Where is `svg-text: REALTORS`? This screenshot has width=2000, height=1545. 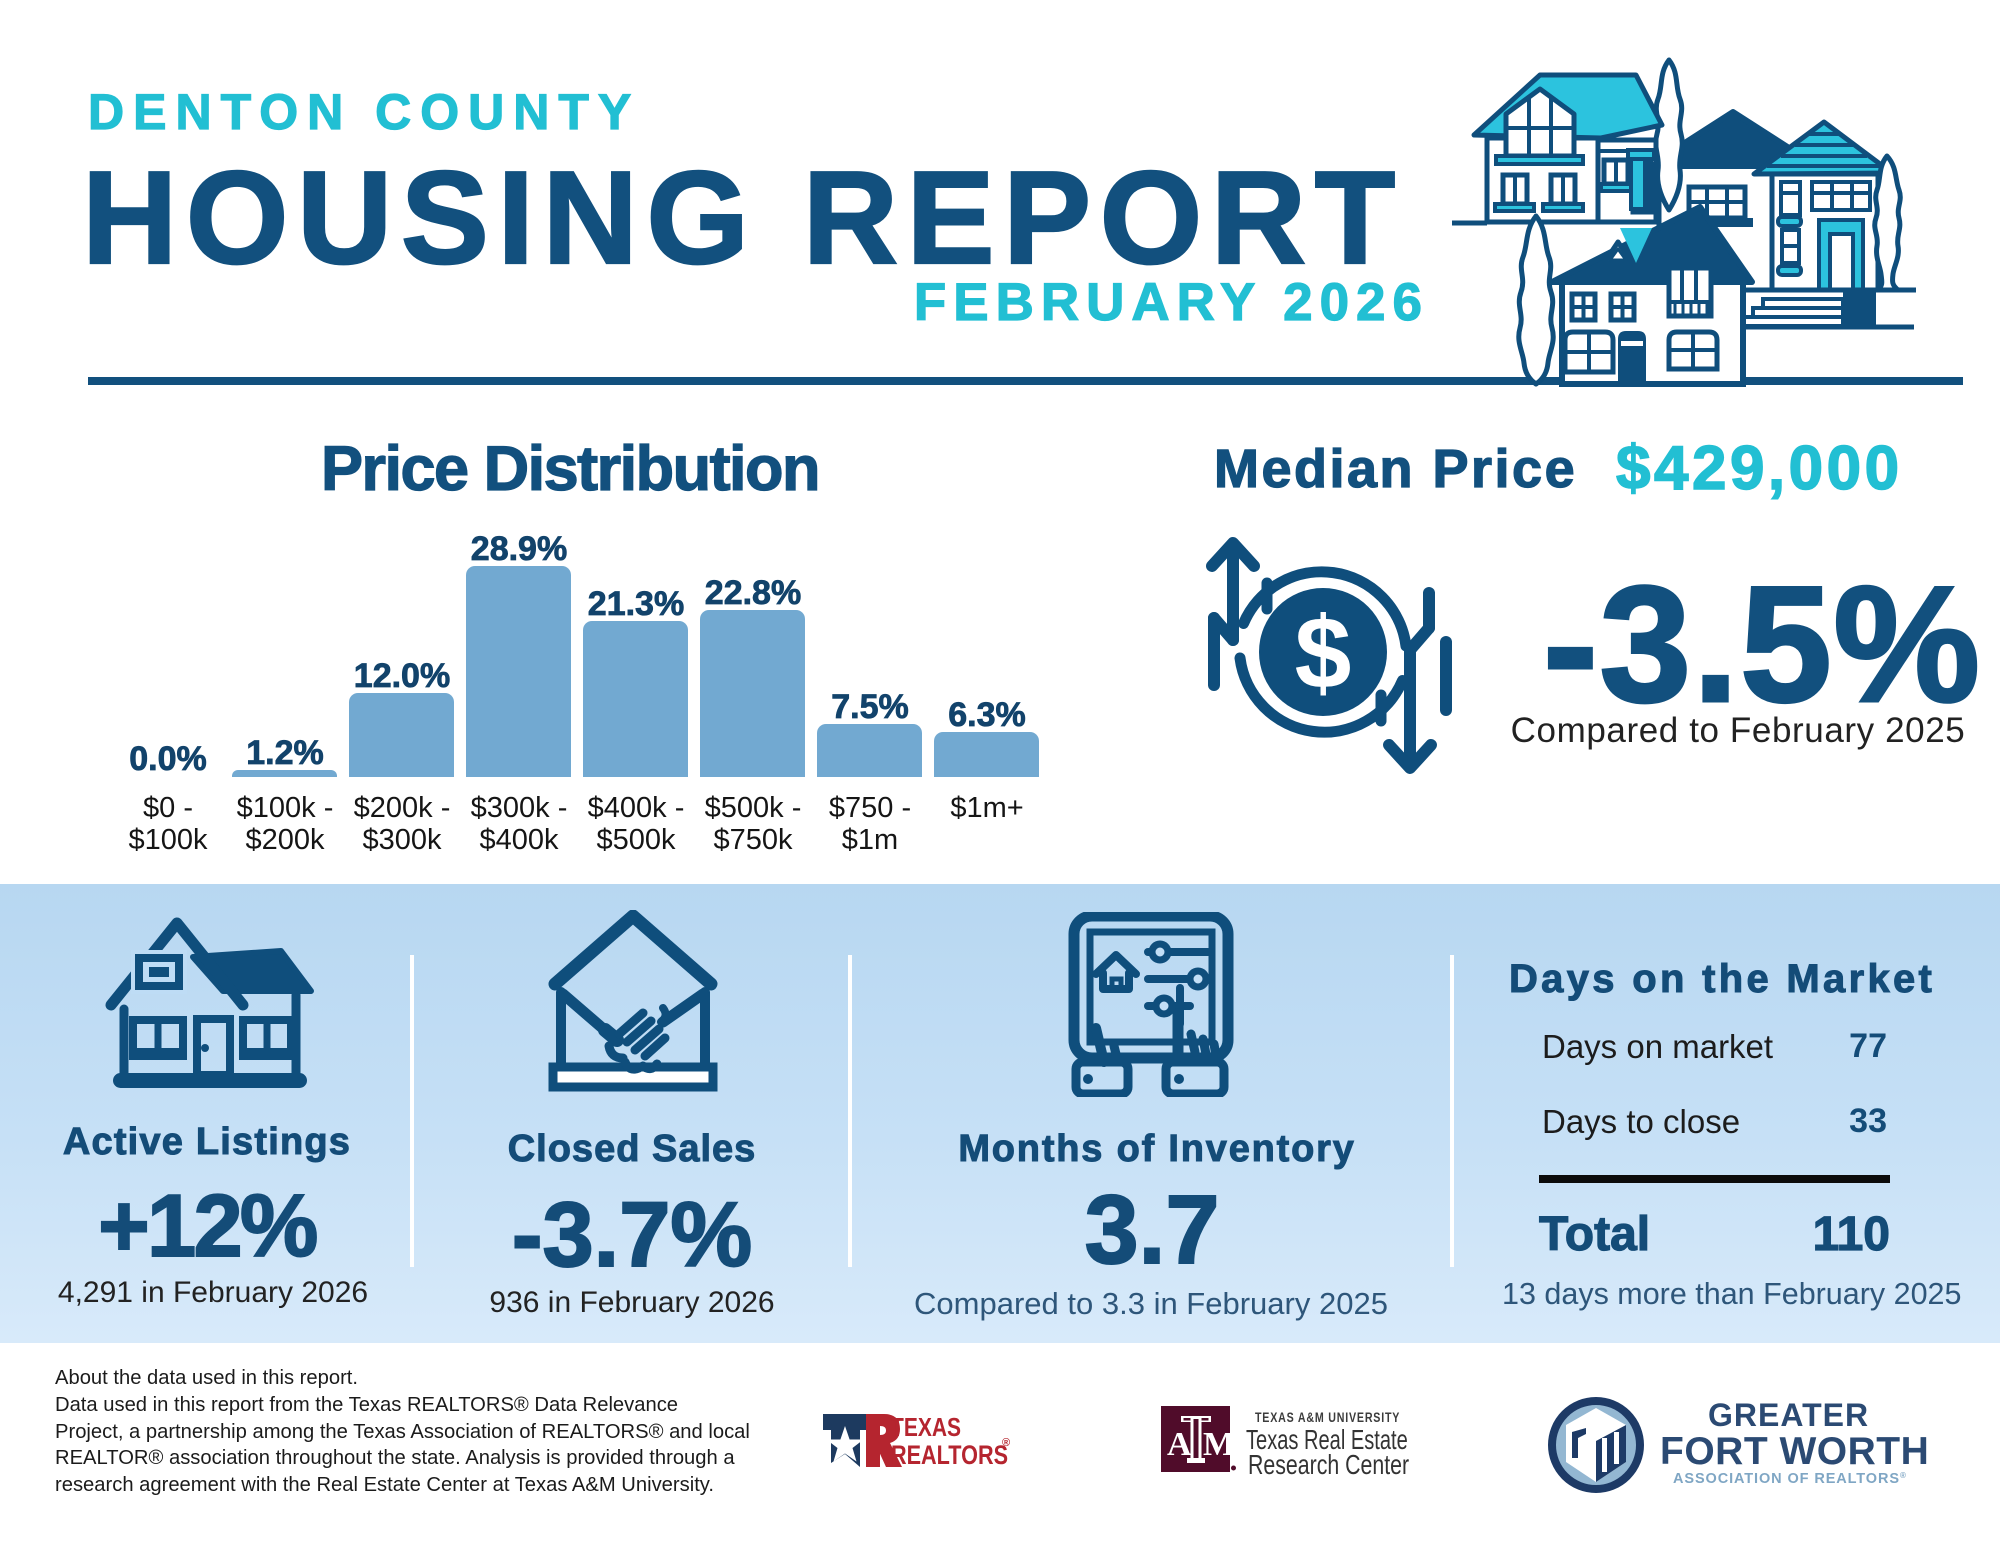 svg-text: REALTORS is located at coordinates (949, 1455).